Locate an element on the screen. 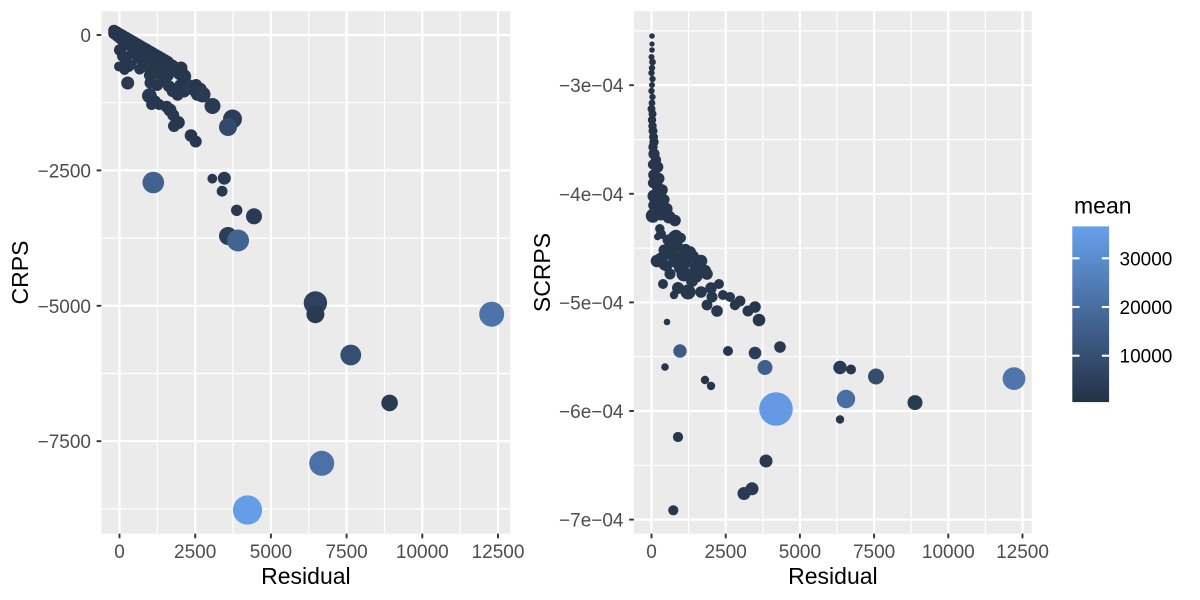 The image size is (1200, 600). svg-text: −7e−04 is located at coordinates (591, 521).